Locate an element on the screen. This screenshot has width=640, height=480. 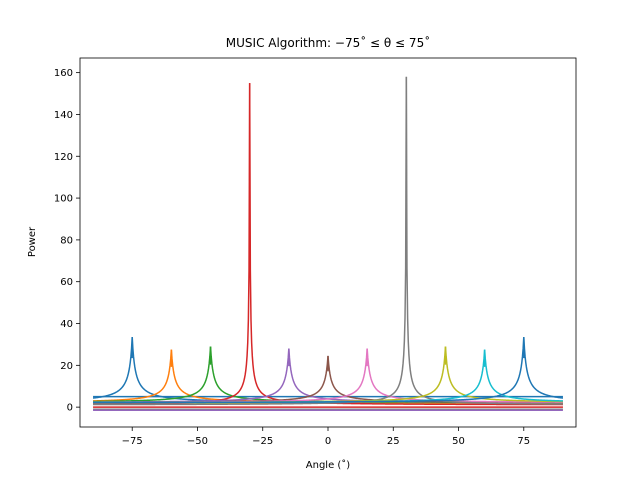
x-axis-ticks: −75 −50 −25 0 25 50 75 is located at coordinates (326, 437).